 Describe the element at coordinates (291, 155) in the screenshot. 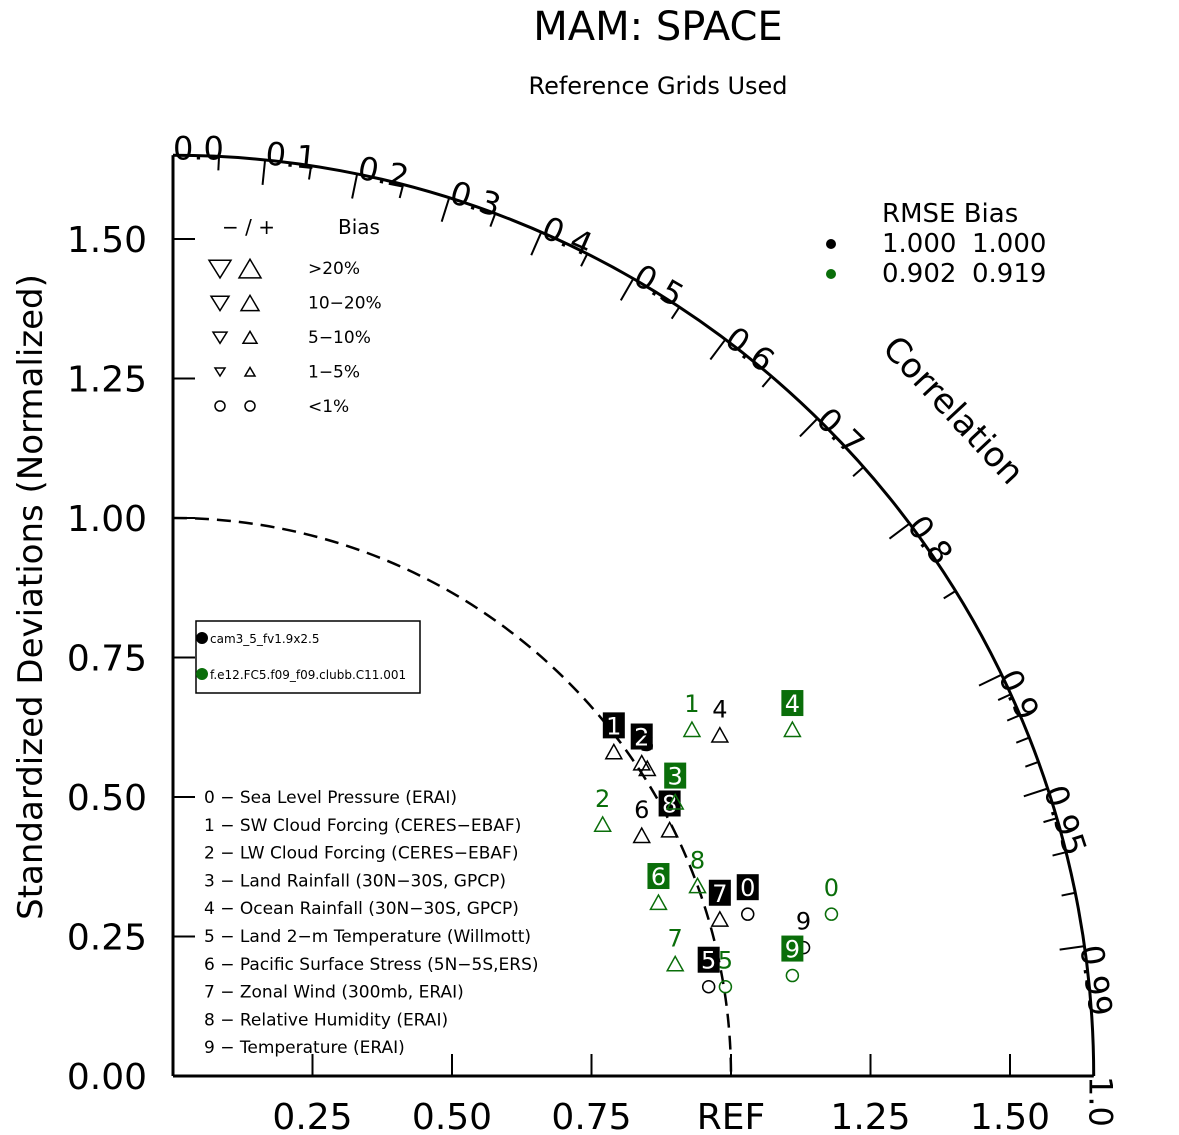

I see `correlation-tick-label: 0.1` at that location.